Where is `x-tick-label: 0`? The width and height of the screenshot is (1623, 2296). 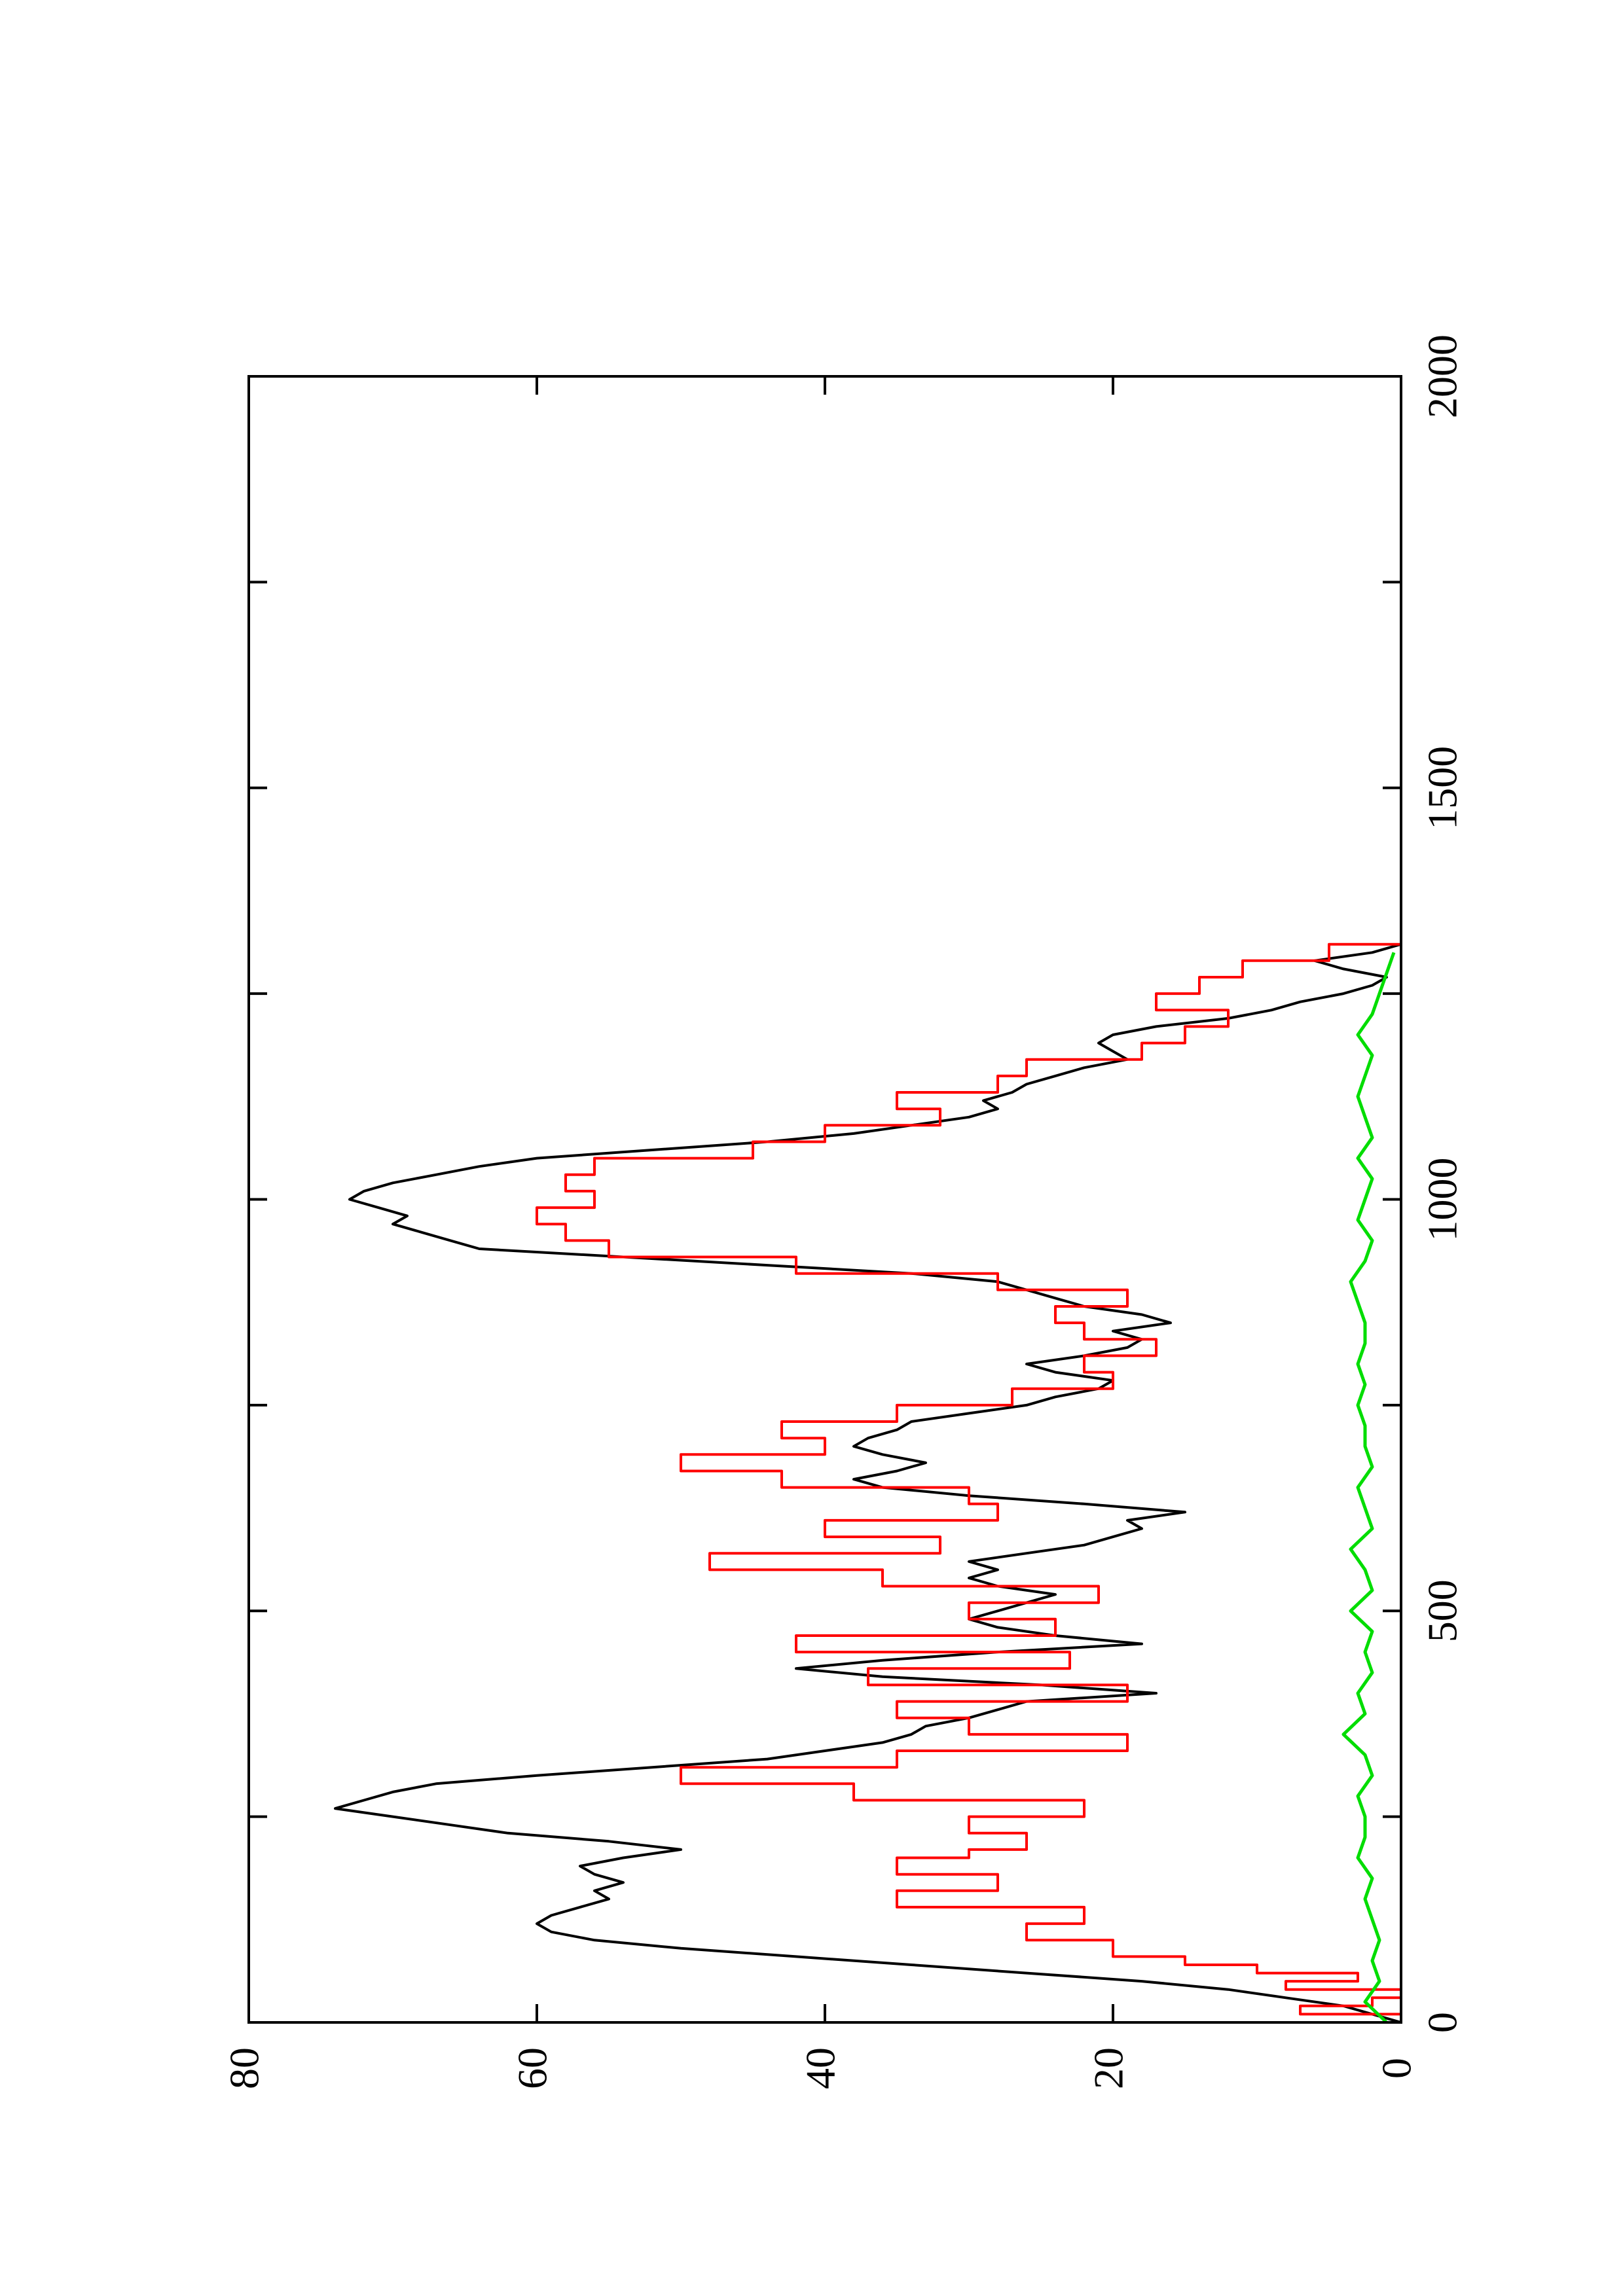 x-tick-label: 0 is located at coordinates (1442, 2022).